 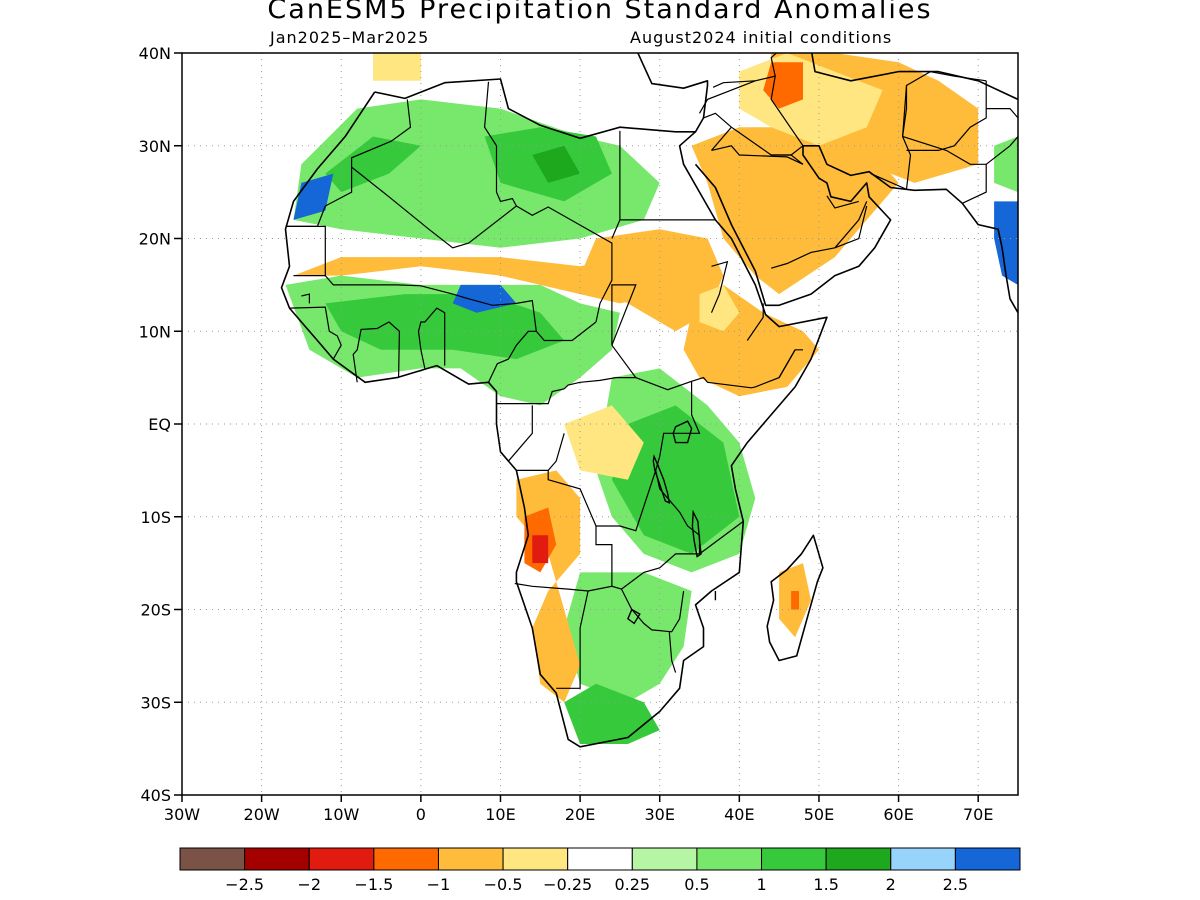 I want to click on colorbar-label: 2, so click(x=891, y=884).